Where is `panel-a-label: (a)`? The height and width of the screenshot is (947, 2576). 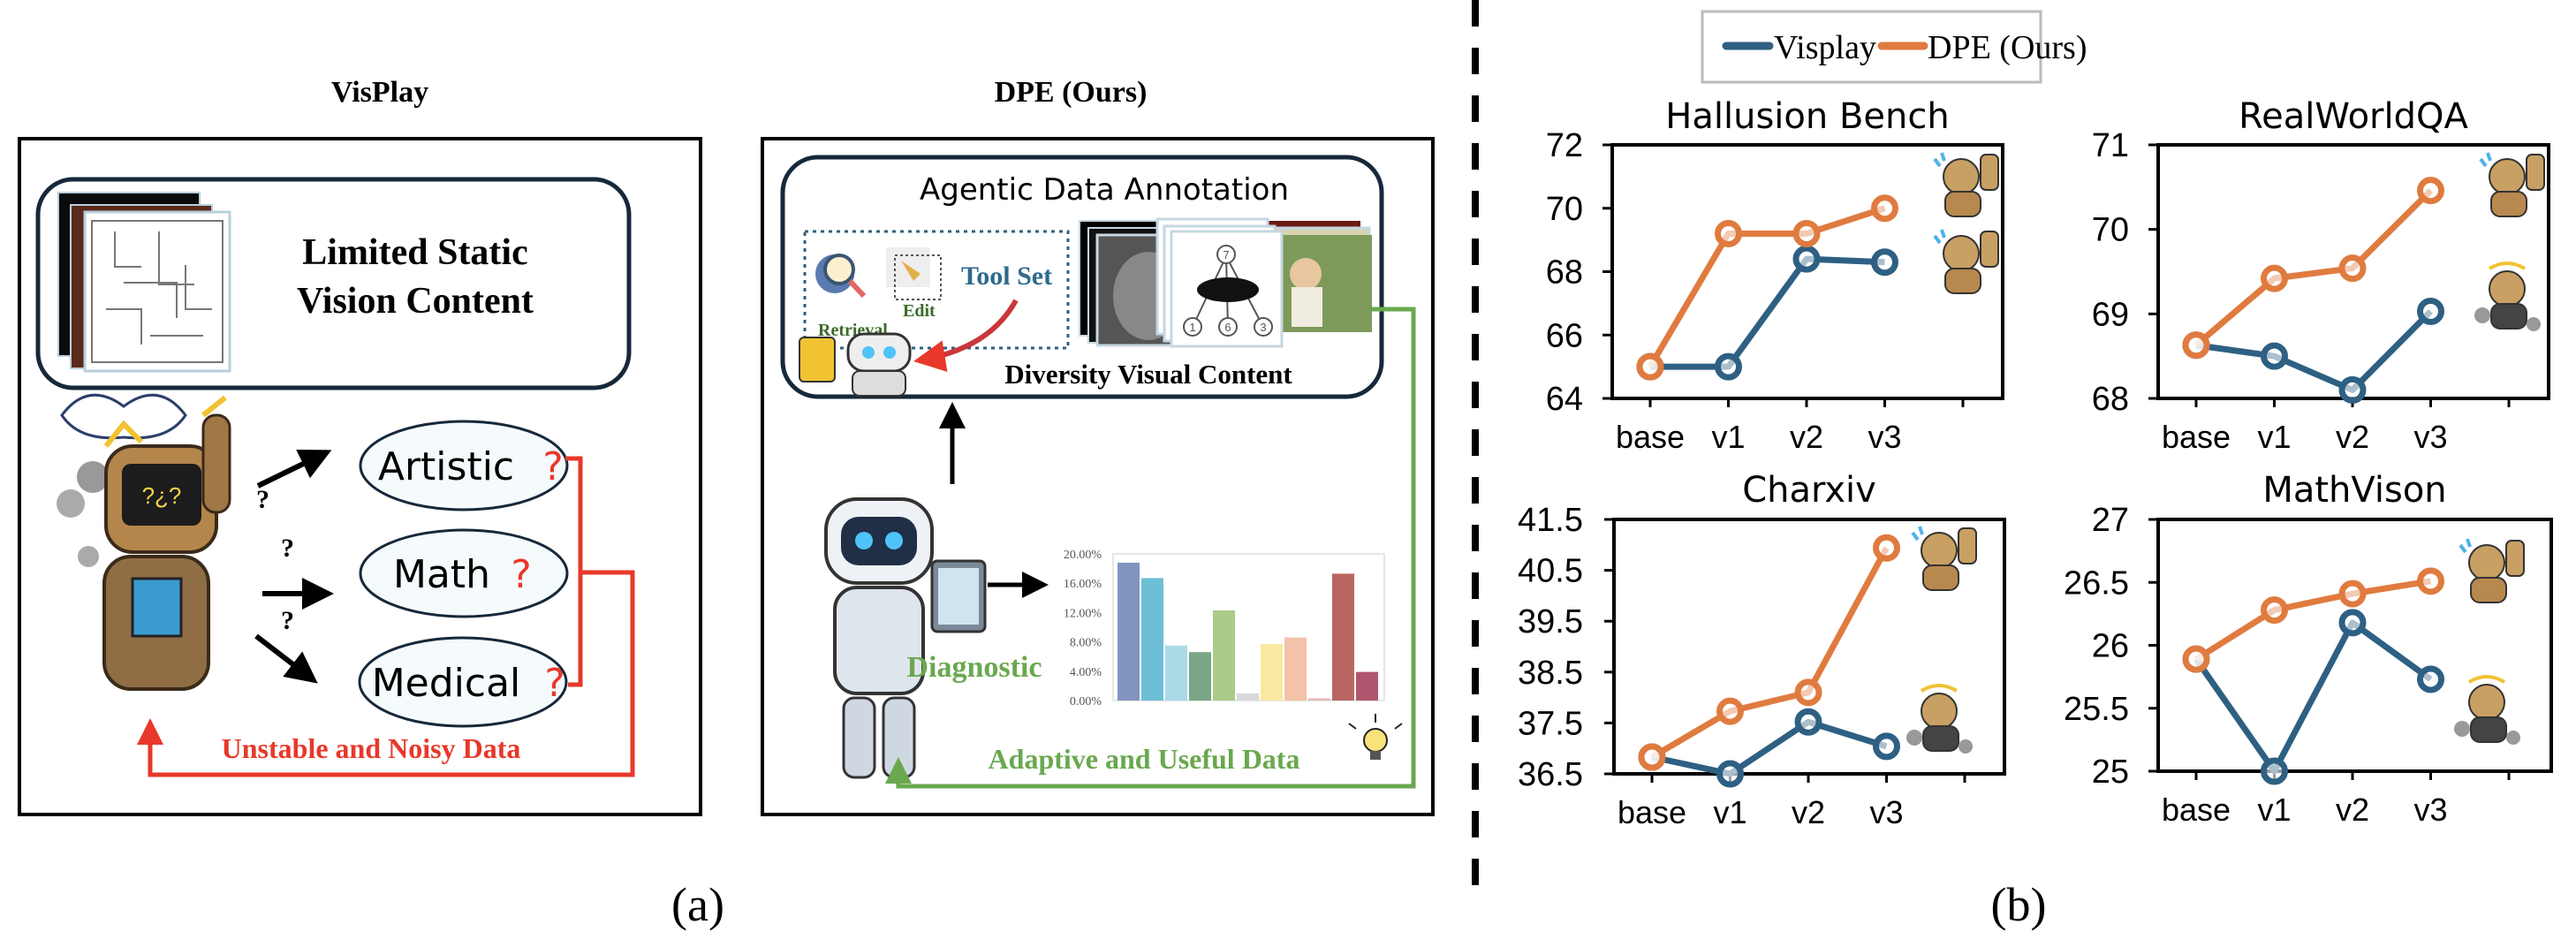 panel-a-label: (a) is located at coordinates (697, 905).